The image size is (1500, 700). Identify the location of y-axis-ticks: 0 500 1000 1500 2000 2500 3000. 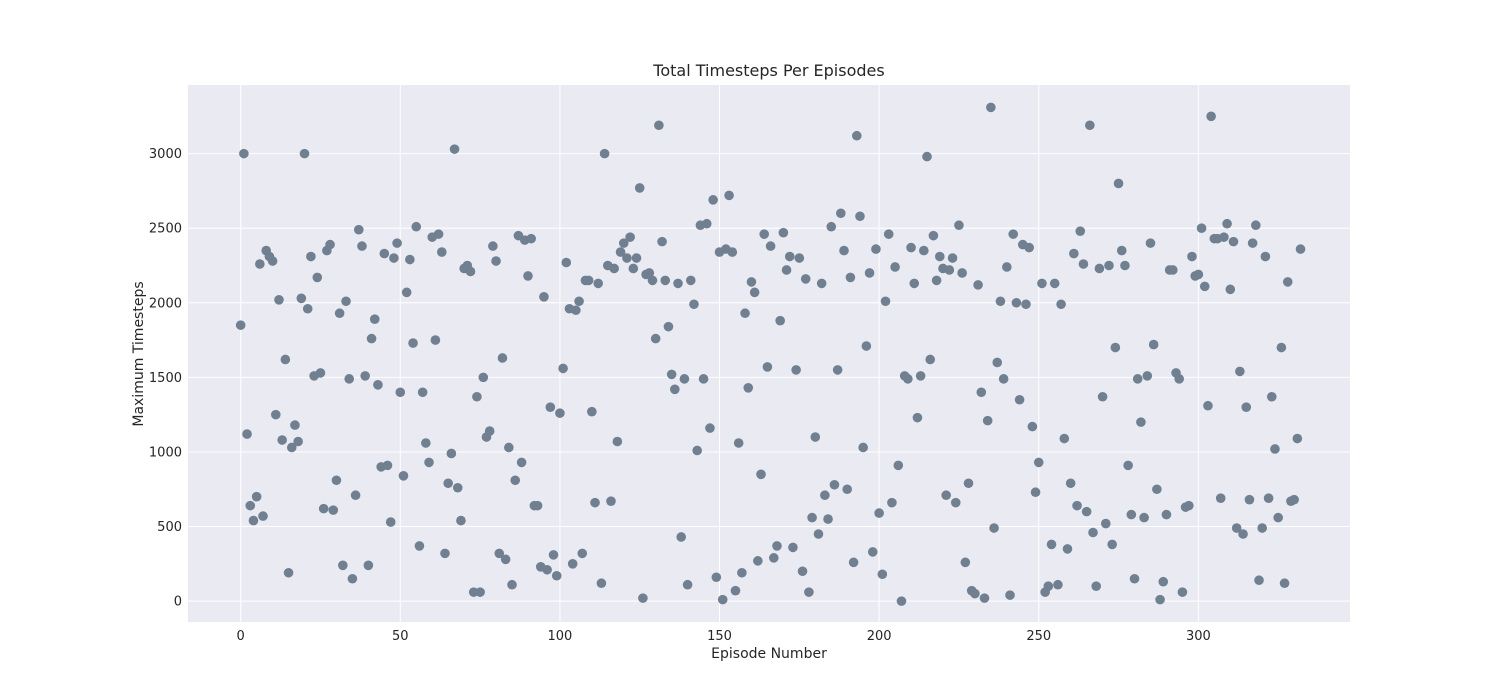
(165, 378).